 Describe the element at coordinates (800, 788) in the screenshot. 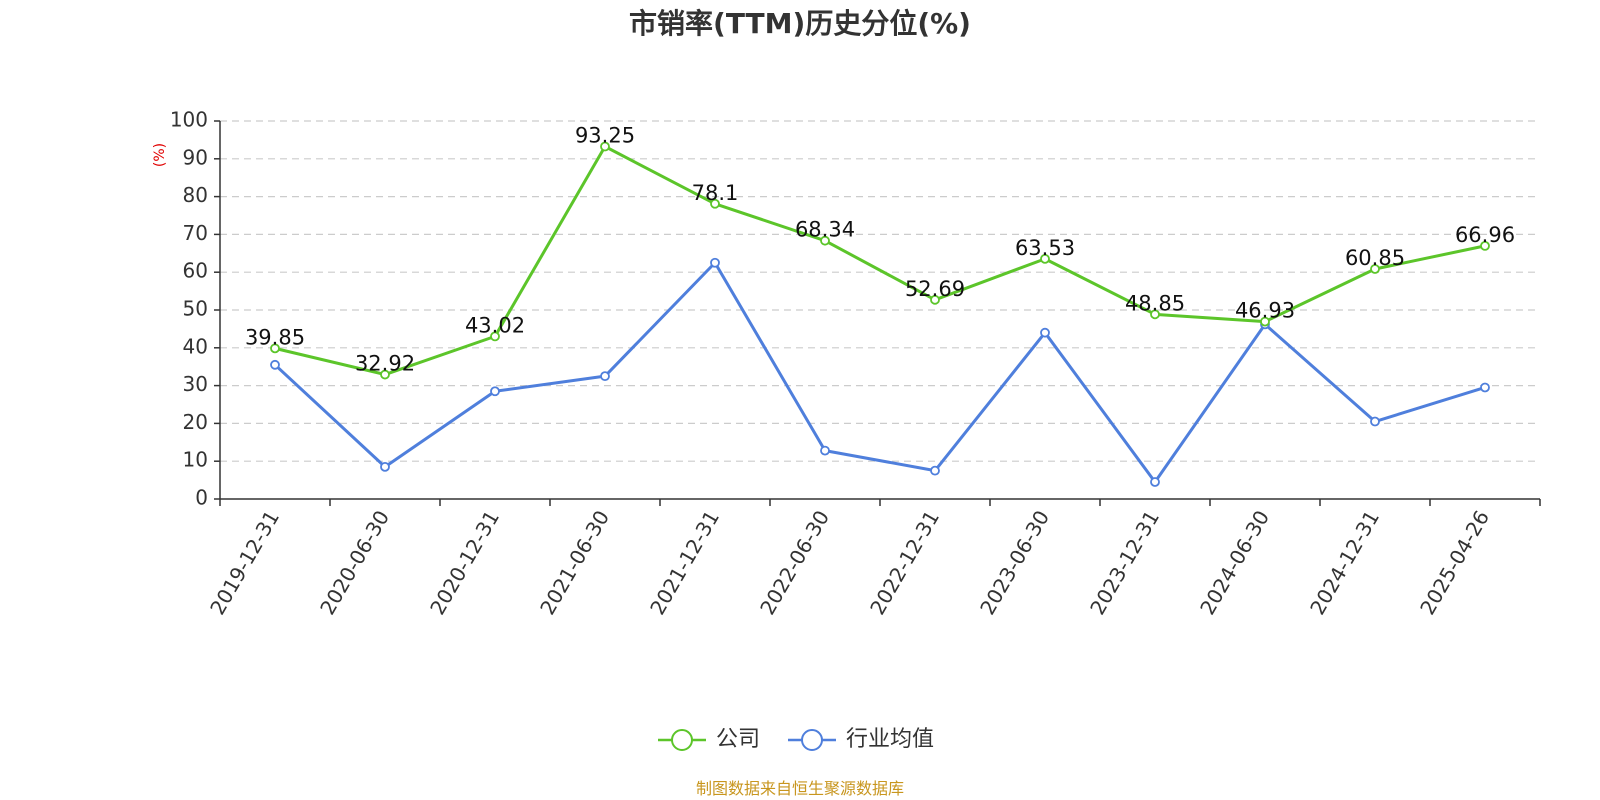

I see `source-note: 制图数据来自恒生聚源数据库` at that location.